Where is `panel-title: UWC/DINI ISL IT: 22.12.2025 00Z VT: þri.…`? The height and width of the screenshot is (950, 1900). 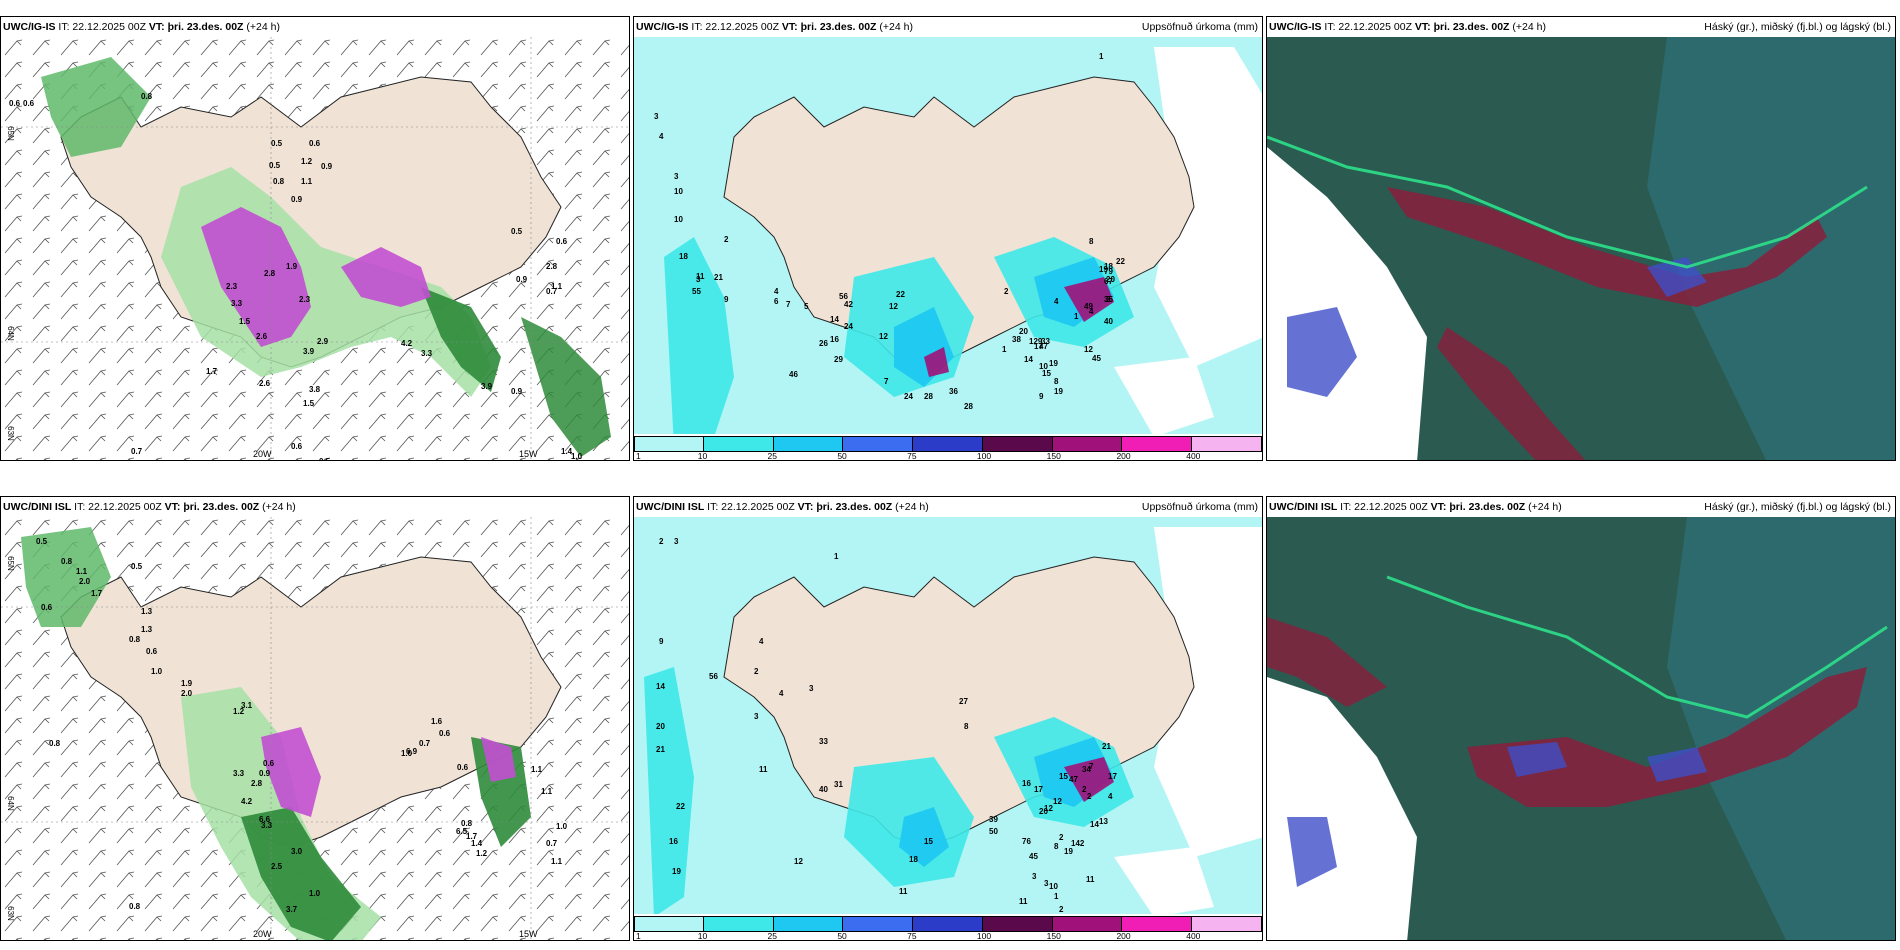
panel-title: UWC/DINI ISL IT: 22.12.2025 00Z VT: þri.… is located at coordinates (1581, 507).